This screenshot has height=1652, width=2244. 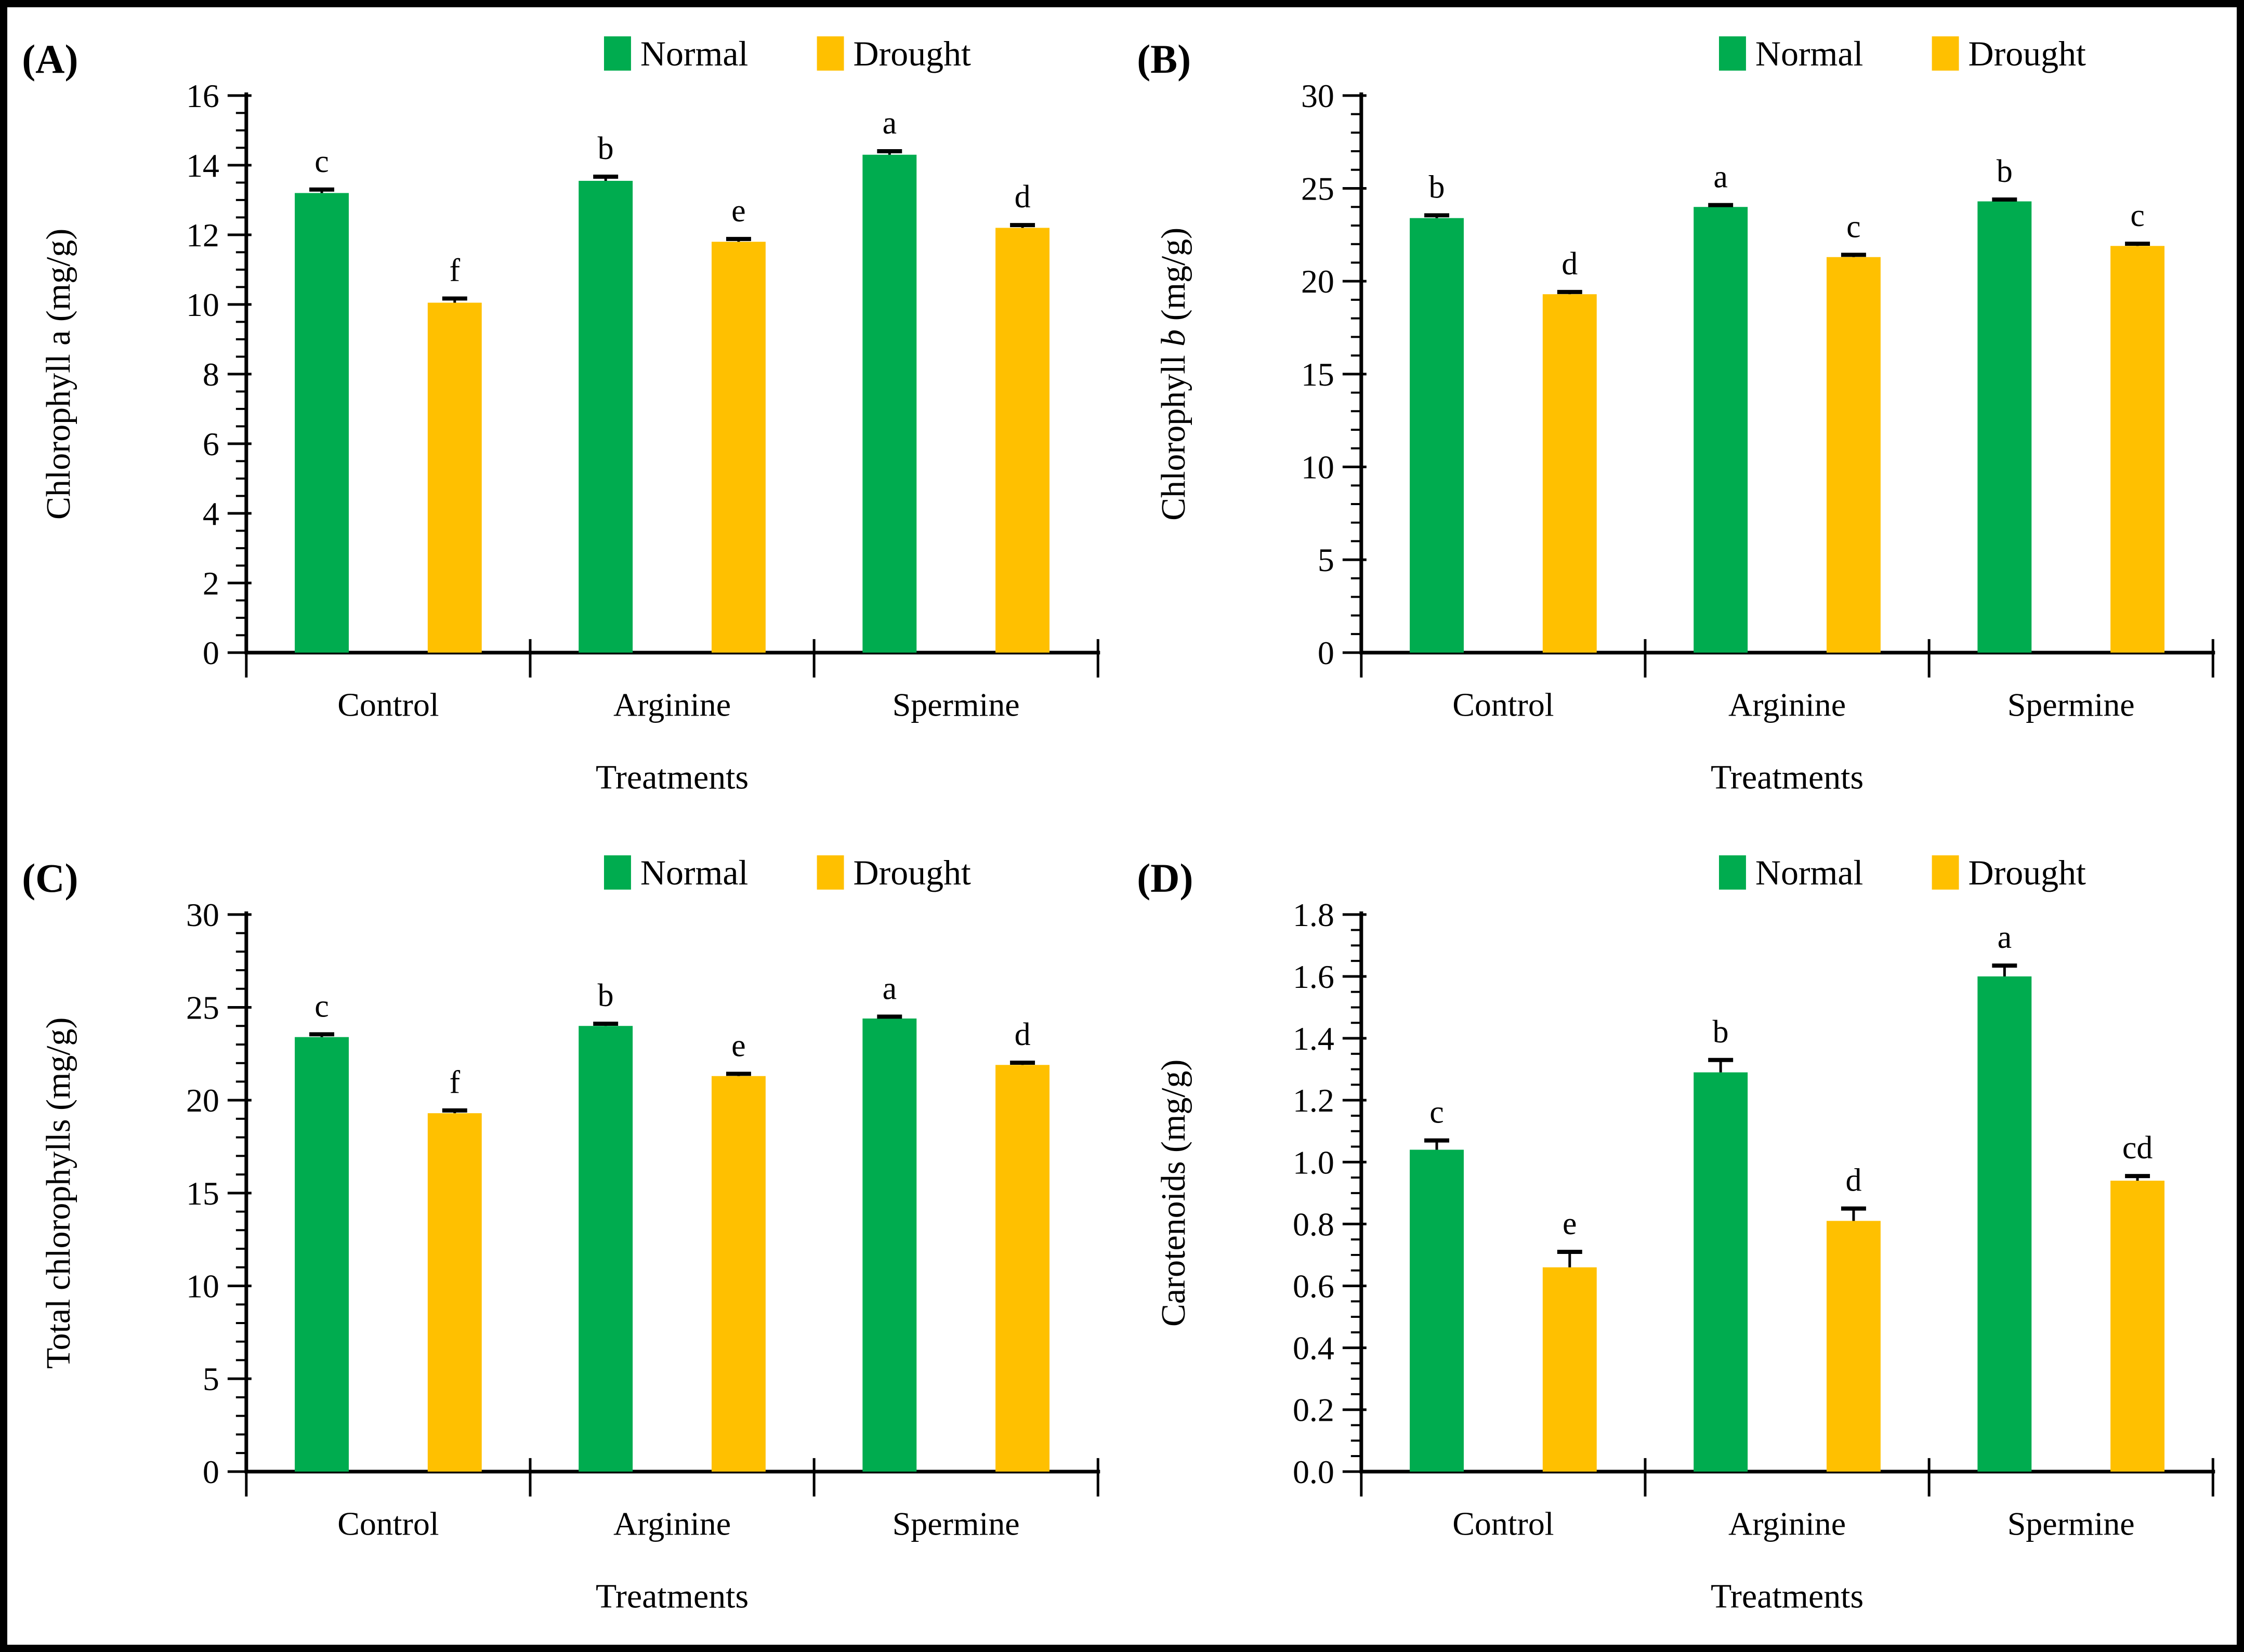 I want to click on panel-label: (B), so click(x=1164, y=59).